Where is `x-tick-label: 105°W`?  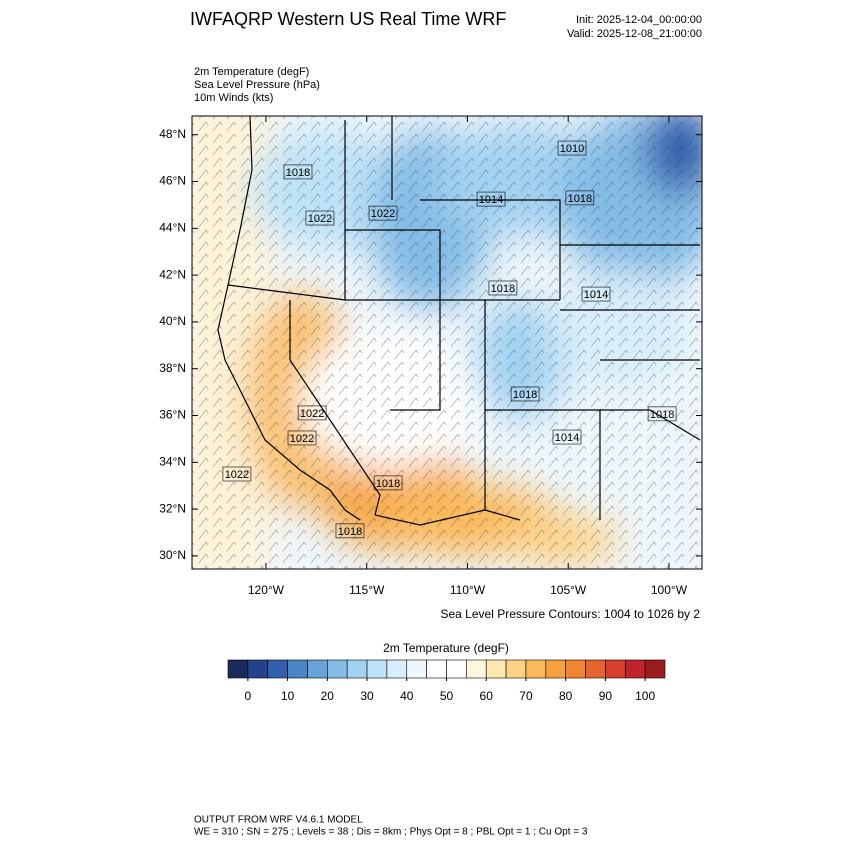
x-tick-label: 105°W is located at coordinates (568, 590).